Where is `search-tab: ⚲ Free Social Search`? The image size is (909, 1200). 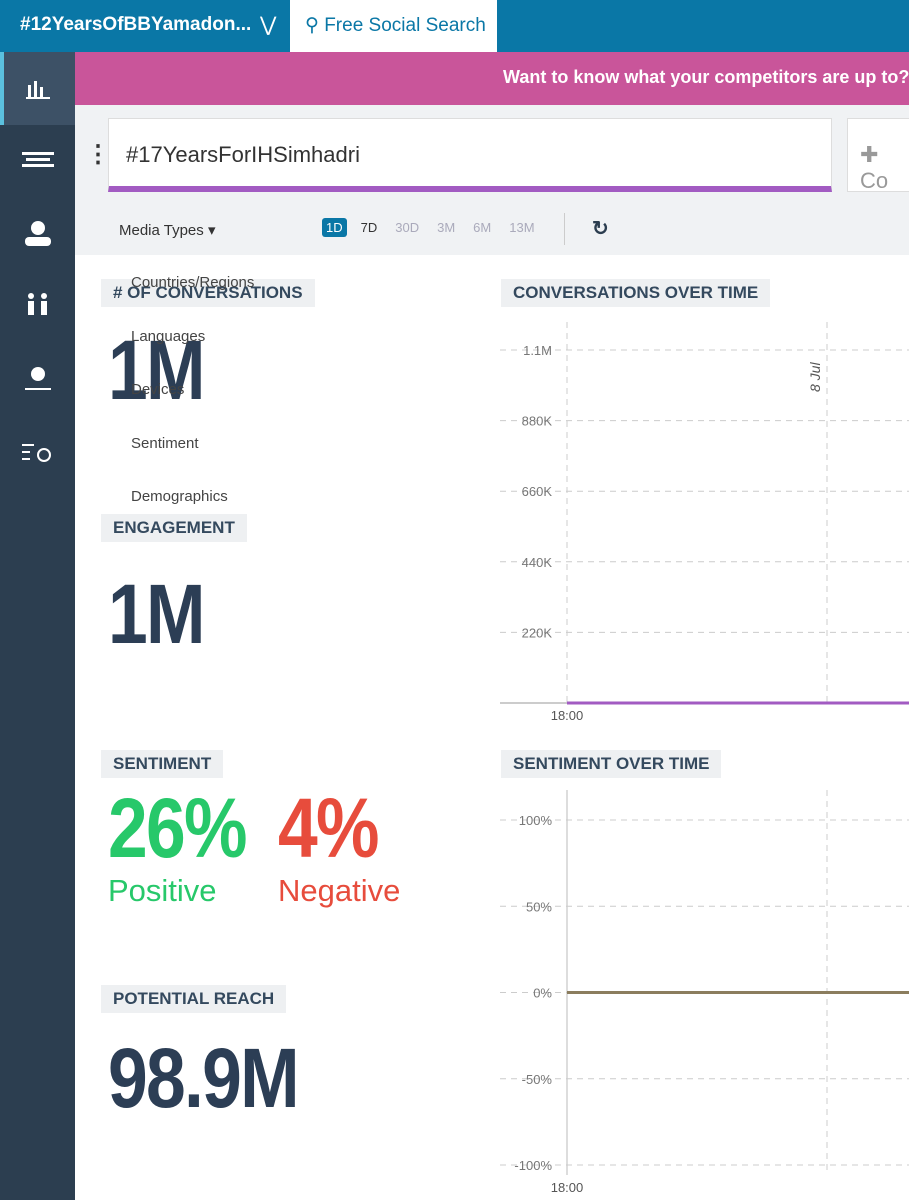 search-tab: ⚲ Free Social Search is located at coordinates (395, 25).